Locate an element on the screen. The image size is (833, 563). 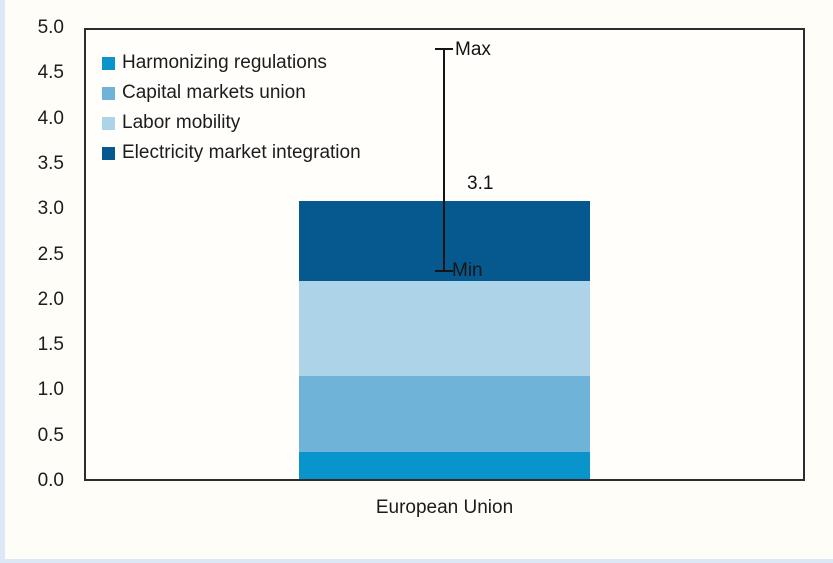
y-tick-label: 4.0 is located at coordinates (50, 118).